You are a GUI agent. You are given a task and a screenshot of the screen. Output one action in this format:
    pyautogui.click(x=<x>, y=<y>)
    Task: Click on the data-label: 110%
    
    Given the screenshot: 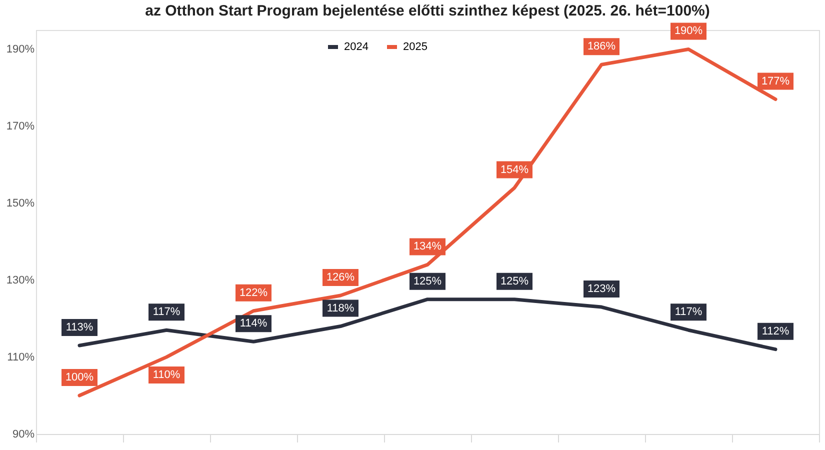 What is the action you would take?
    pyautogui.click(x=166, y=375)
    